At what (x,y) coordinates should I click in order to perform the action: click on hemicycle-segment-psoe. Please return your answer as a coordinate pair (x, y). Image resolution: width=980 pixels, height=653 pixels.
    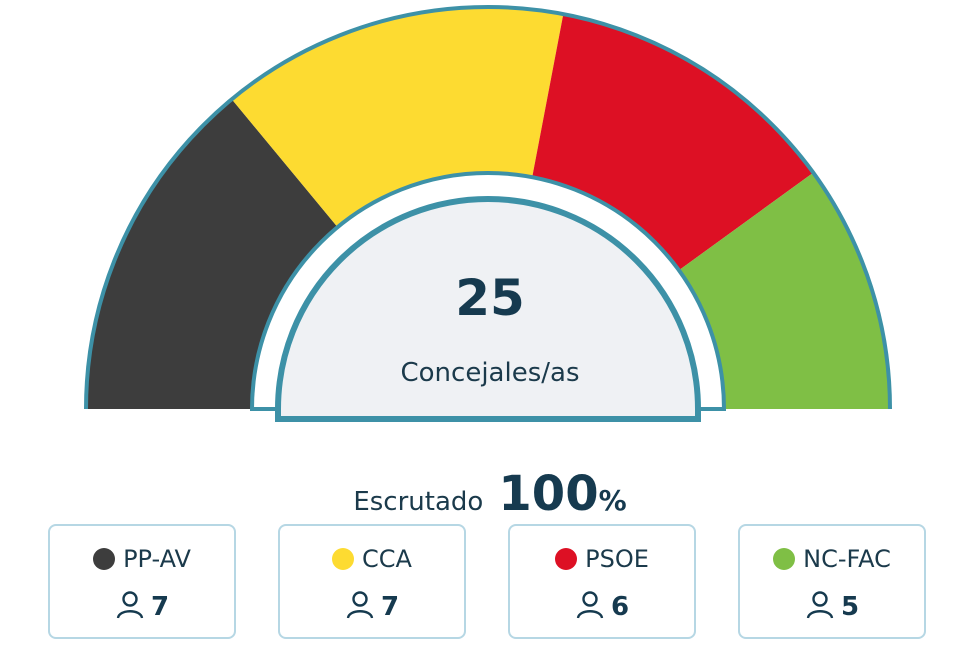
    Looking at the image, I should click on (673, 142).